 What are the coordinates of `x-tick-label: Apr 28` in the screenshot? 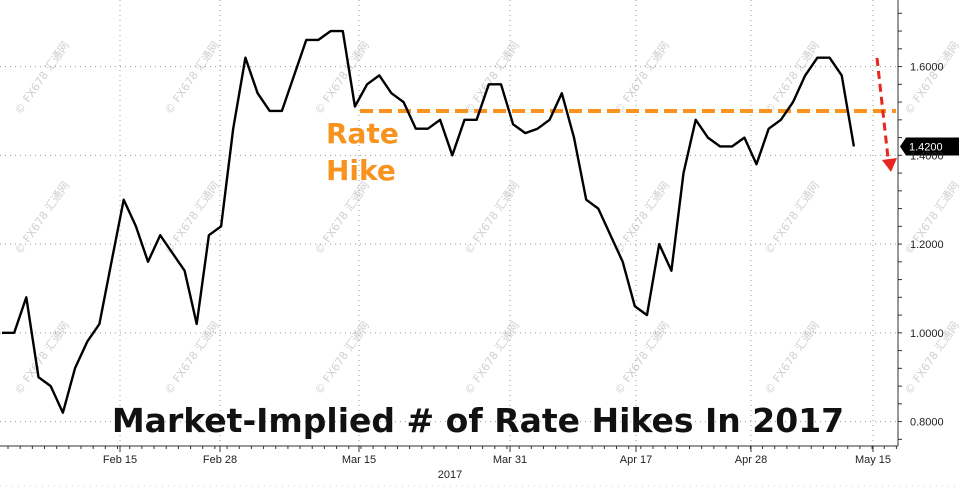 It's located at (751, 460).